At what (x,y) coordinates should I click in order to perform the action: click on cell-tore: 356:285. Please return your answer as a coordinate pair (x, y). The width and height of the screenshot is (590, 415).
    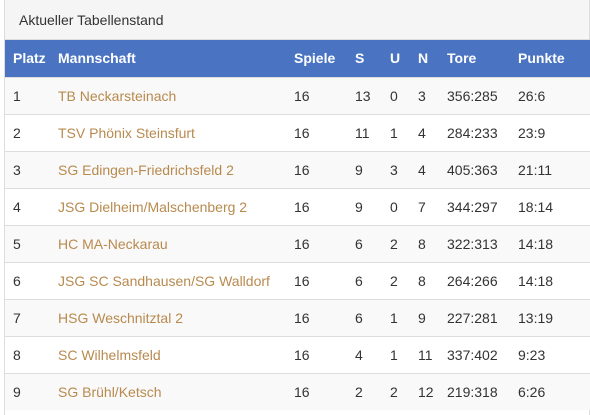
    Looking at the image, I should click on (472, 95).